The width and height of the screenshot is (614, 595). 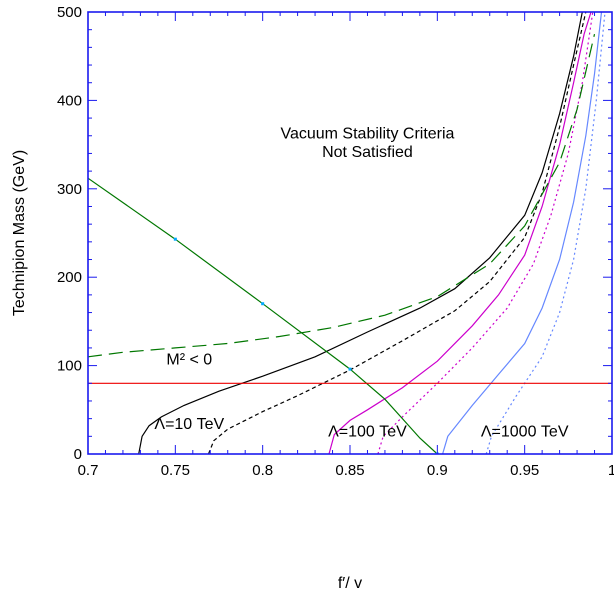 I want to click on annotation-4: Λ=100 TeV, so click(x=367, y=431).